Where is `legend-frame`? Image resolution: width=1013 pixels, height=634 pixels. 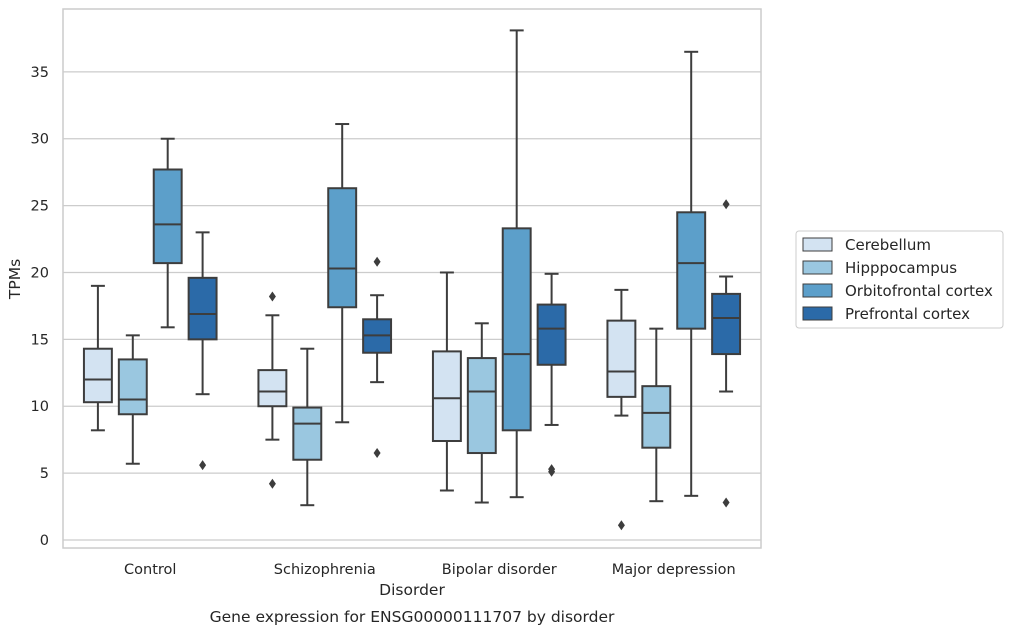 legend-frame is located at coordinates (899, 279).